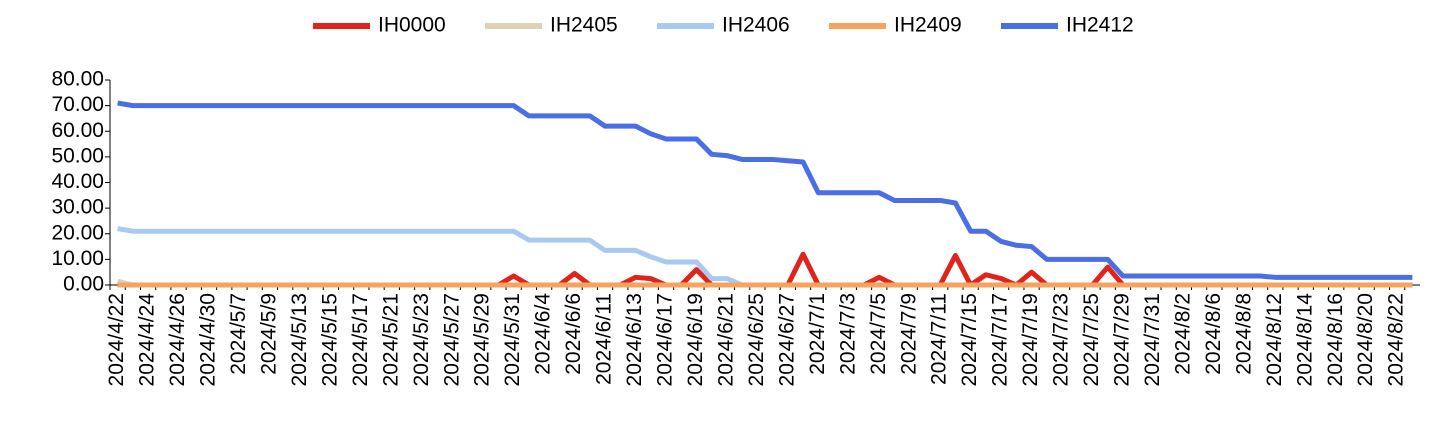 This screenshot has height=432, width=1431. What do you see at coordinates (1152, 339) in the screenshot?
I see `x-tick-label: 2024/7/31` at bounding box center [1152, 339].